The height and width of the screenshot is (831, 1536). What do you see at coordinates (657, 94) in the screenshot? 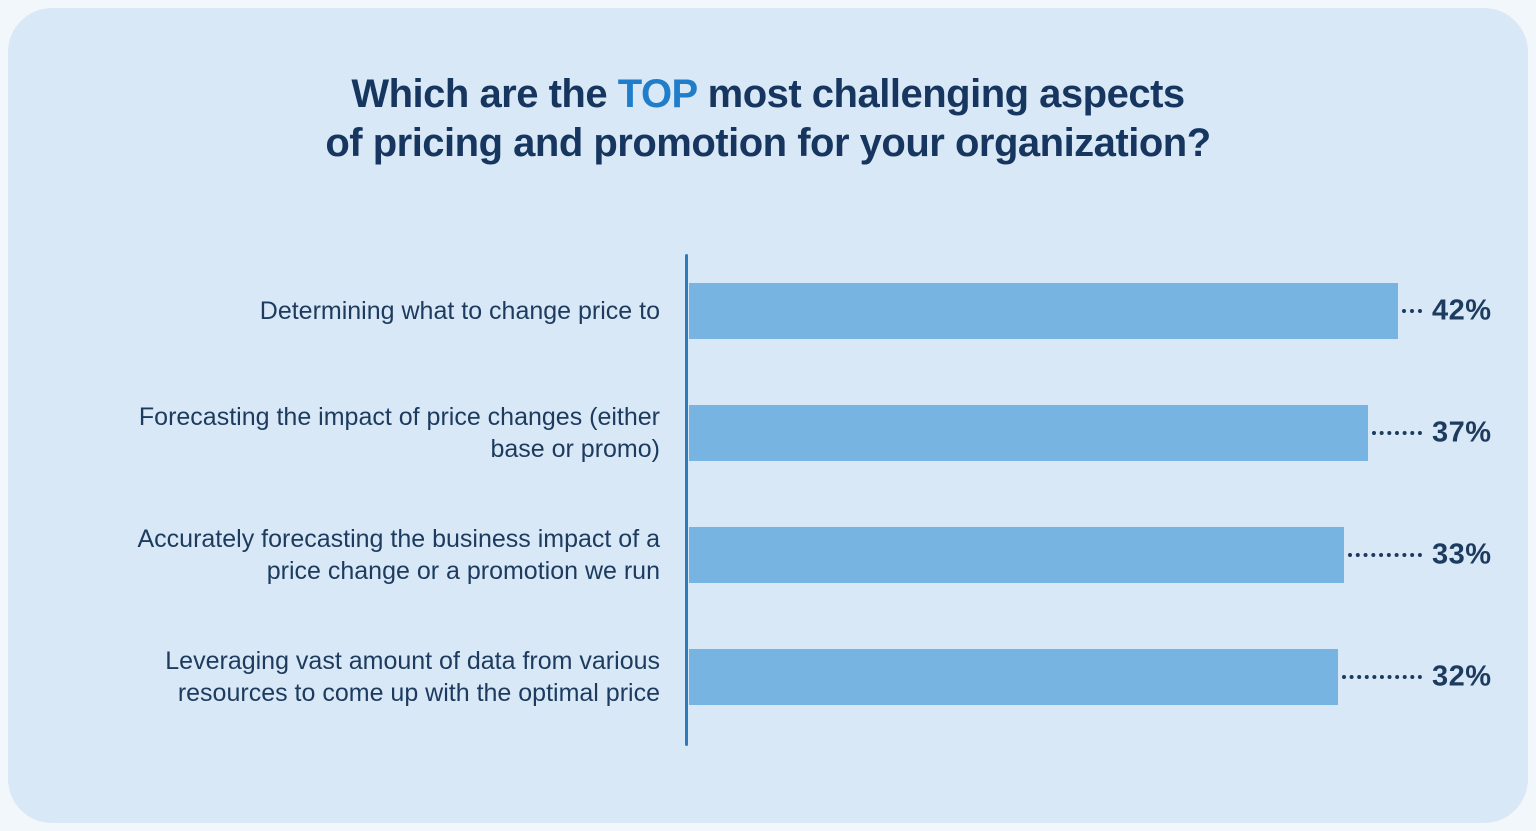
I see `title-highlight: TOP` at bounding box center [657, 94].